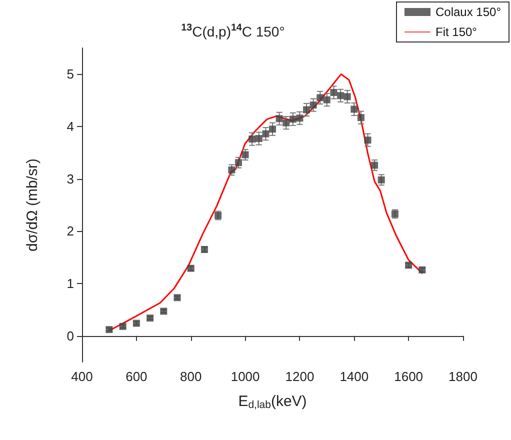 This screenshot has height=440, width=511. I want to click on y-axis-title: dσ/dΩ (mb/sr), so click(32, 205).